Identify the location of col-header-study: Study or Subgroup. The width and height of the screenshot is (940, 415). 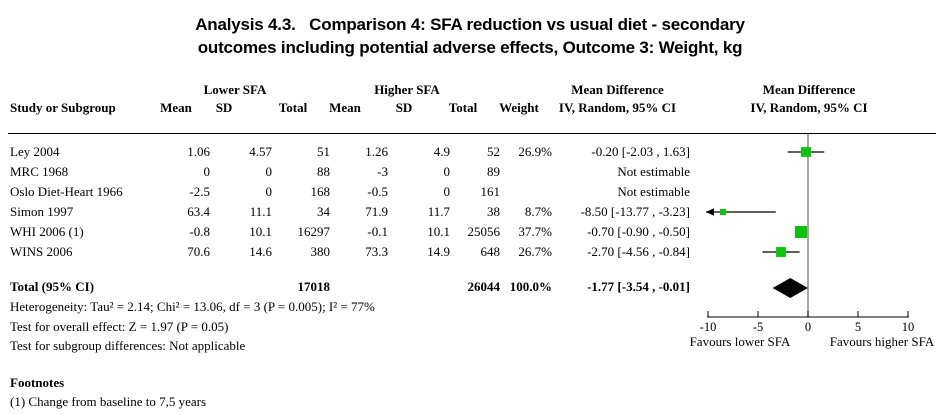
(63, 107).